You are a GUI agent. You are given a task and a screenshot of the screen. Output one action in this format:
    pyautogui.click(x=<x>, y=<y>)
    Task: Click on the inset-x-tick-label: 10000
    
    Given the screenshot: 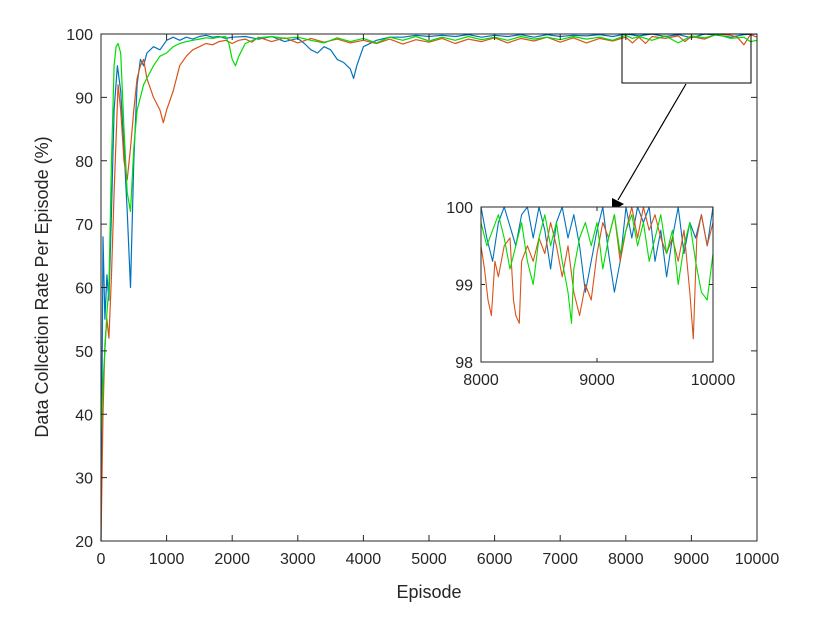 What is the action you would take?
    pyautogui.click(x=713, y=380)
    